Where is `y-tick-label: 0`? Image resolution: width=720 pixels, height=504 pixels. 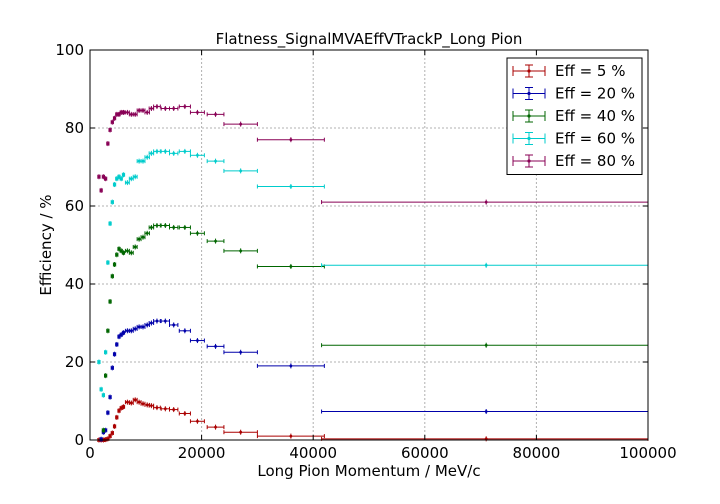 y-tick-label: 0 is located at coordinates (79, 440).